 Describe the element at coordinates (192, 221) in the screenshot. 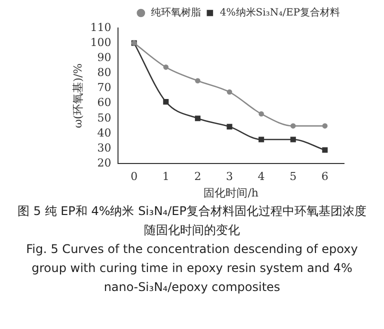

I see `caption: 图 5 纯 EP和 4%纳米 Si₃N₄/EP复合材料固化过程中环氧基团浓度随固化时间的变化` at that location.